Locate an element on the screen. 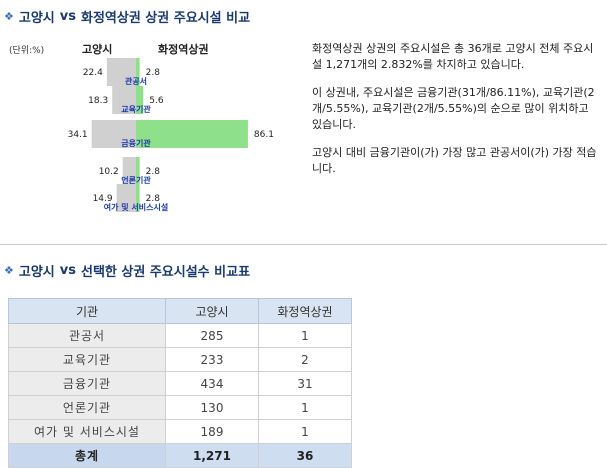 The height and width of the screenshot is (468, 607). table-row: 금융기관 434 31 is located at coordinates (180, 383).